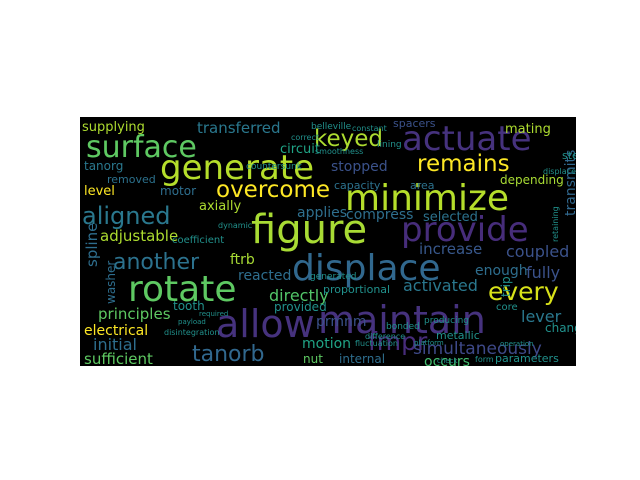  Describe the element at coordinates (507, 307) in the screenshot. I see `cloud-word-core: core` at that location.